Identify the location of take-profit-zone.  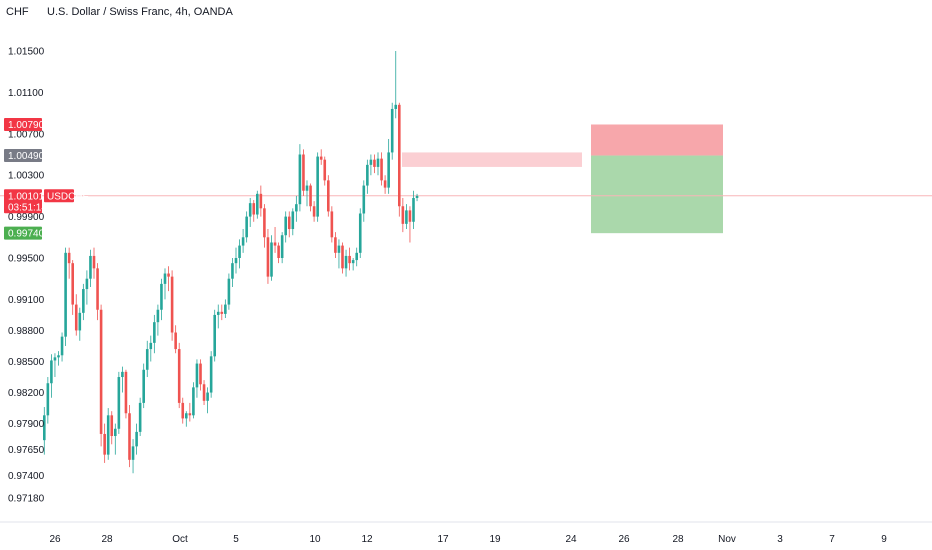
(657, 194).